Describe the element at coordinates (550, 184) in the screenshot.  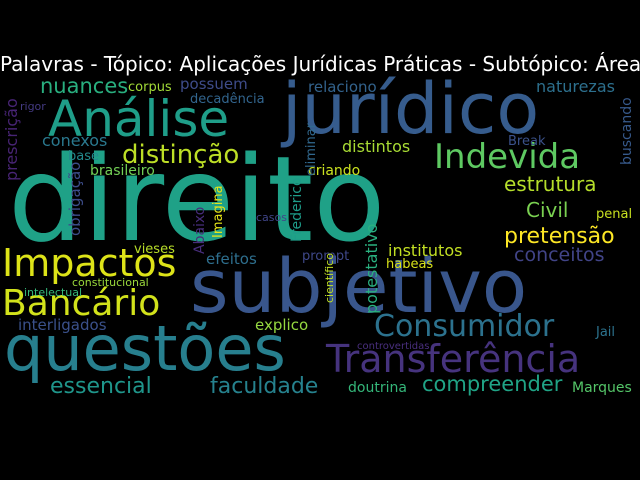
I see `word-estrutura: estrutura` at that location.